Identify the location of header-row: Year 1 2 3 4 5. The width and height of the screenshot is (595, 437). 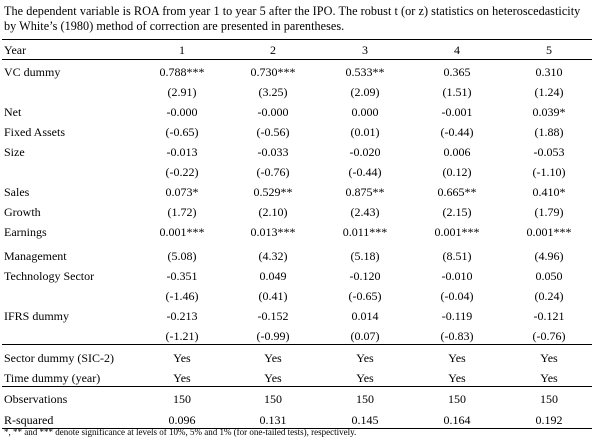
(297, 50).